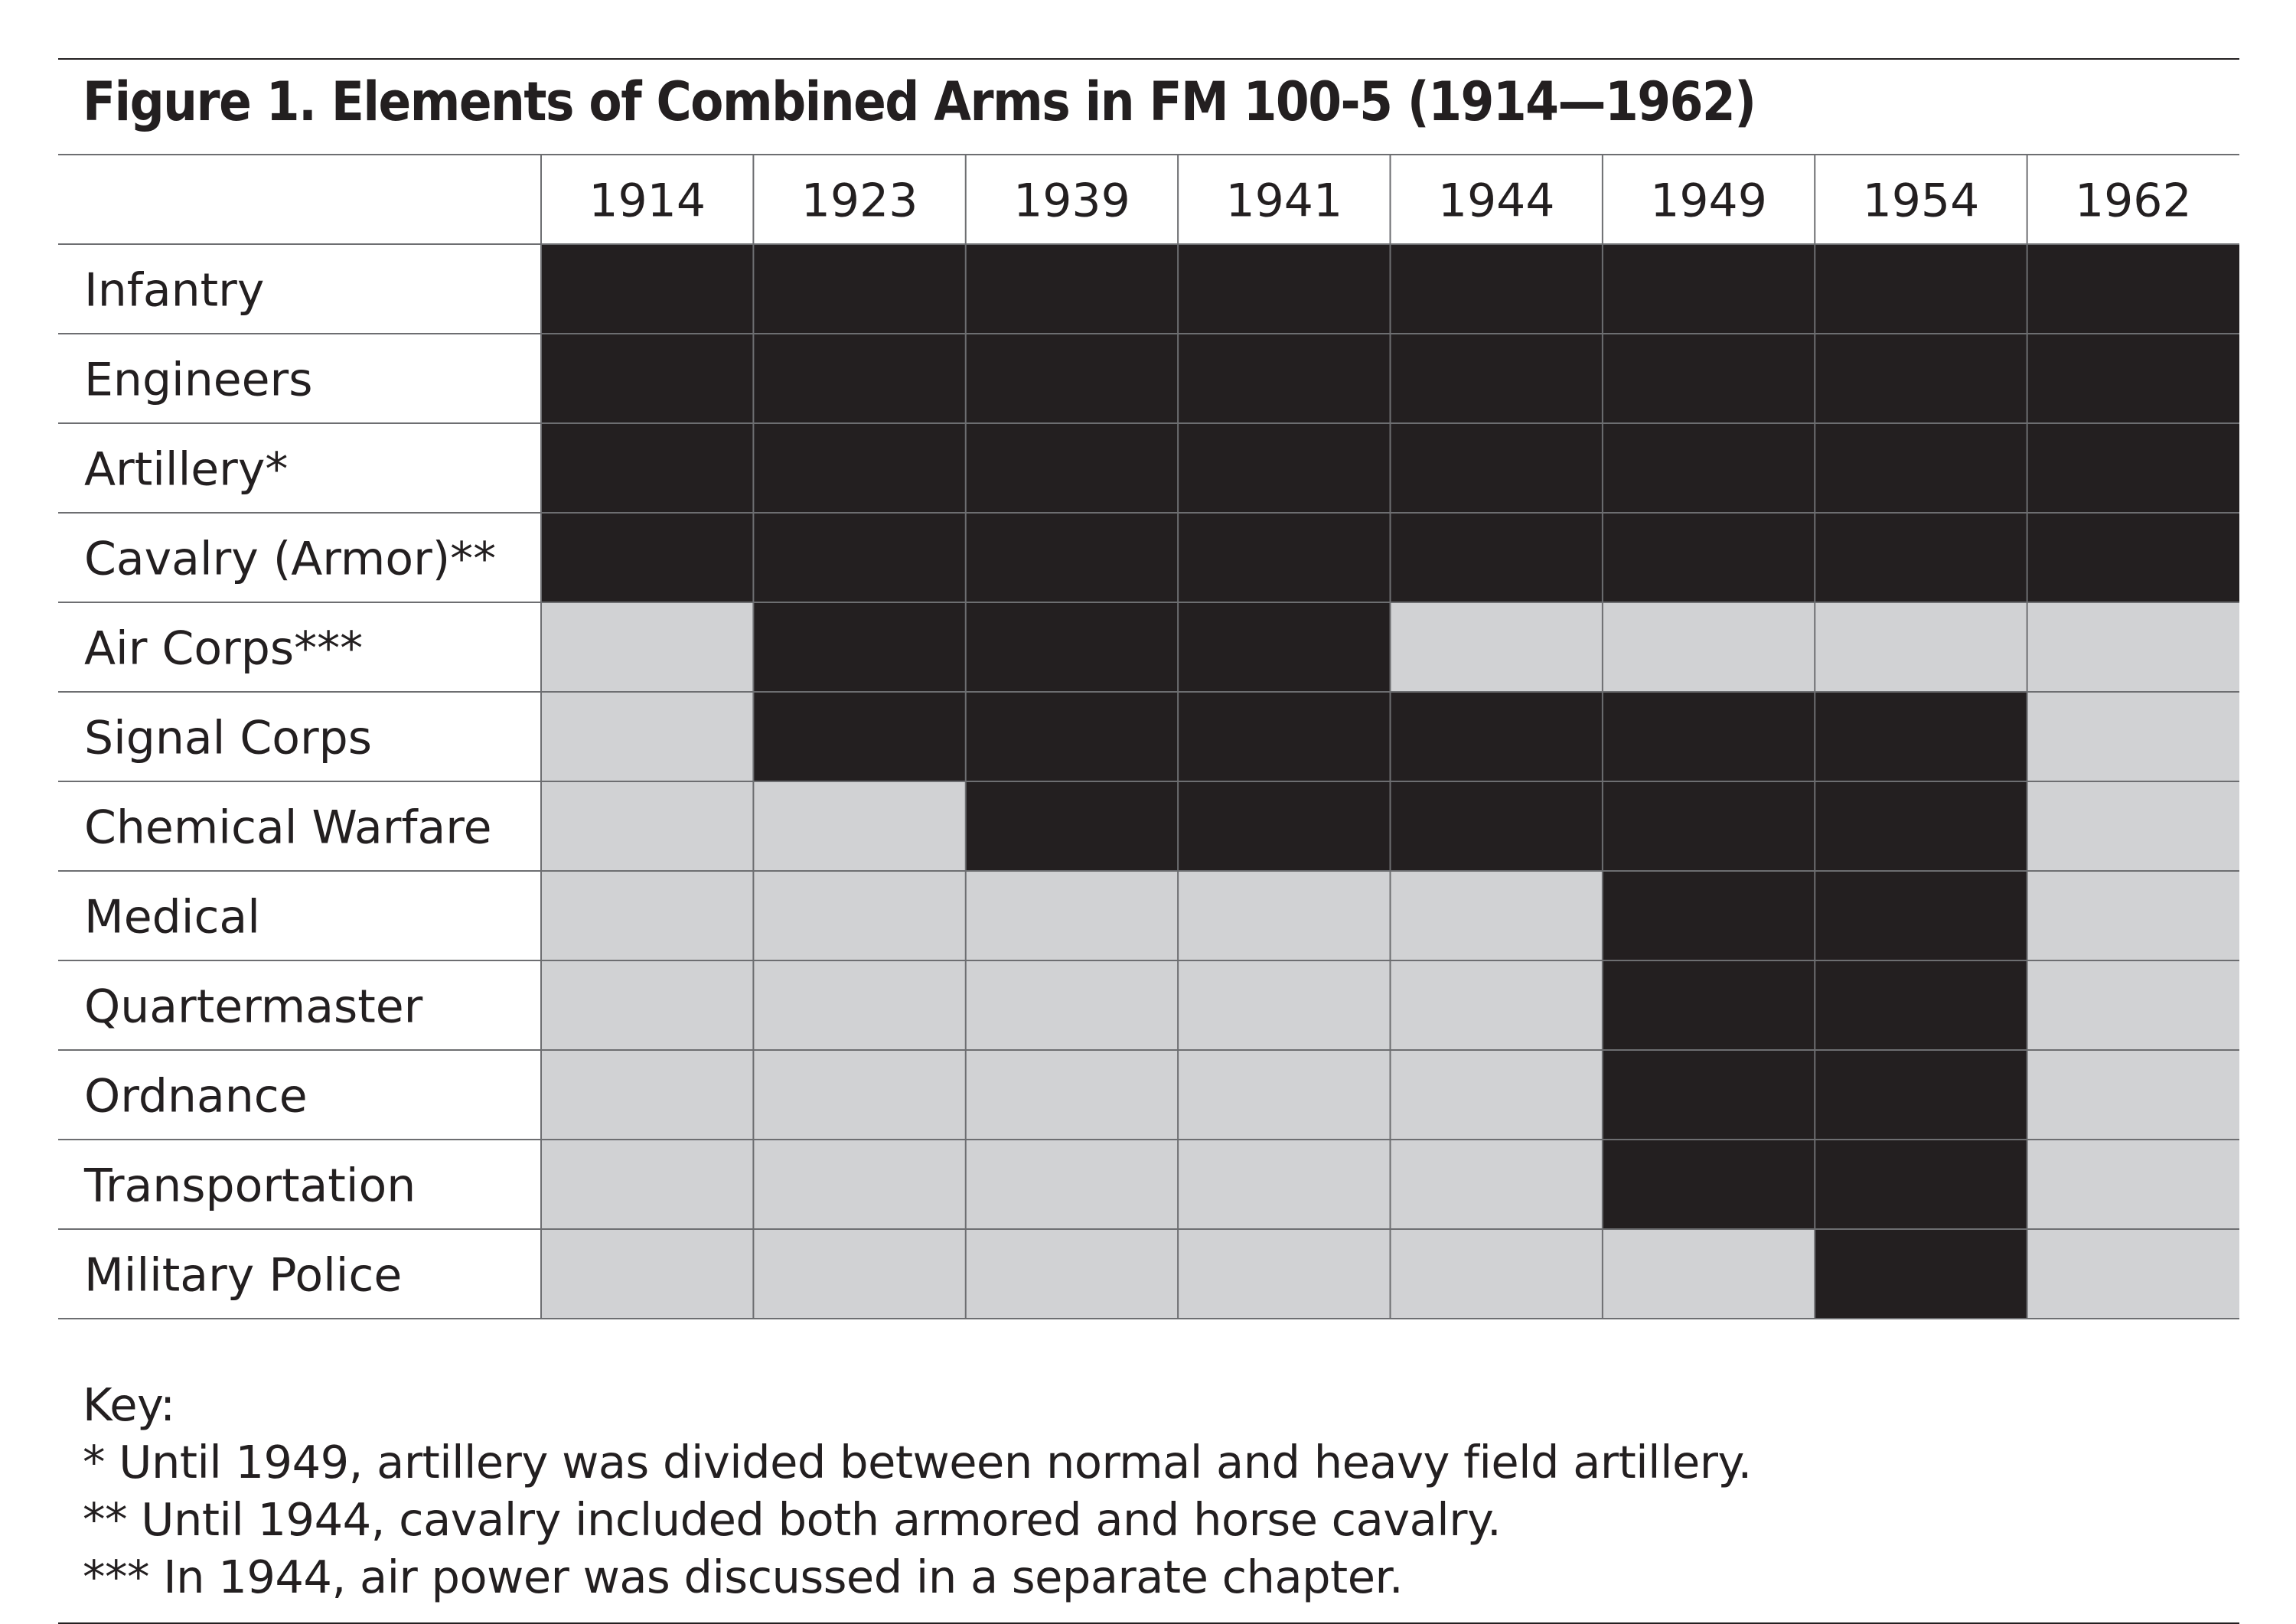 The image size is (2296, 1624). I want to click on column-header-1941: 1941, so click(1283, 201).